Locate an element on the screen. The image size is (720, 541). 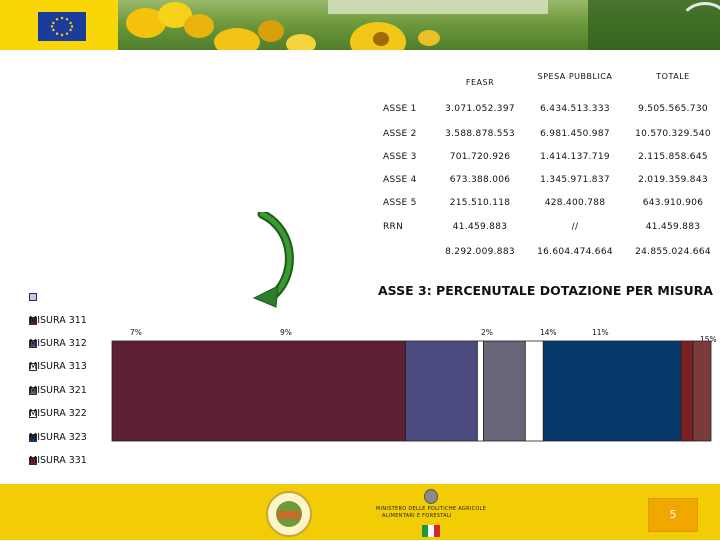
row-feasr: 3.071.052.397 is located at coordinates (480, 109).